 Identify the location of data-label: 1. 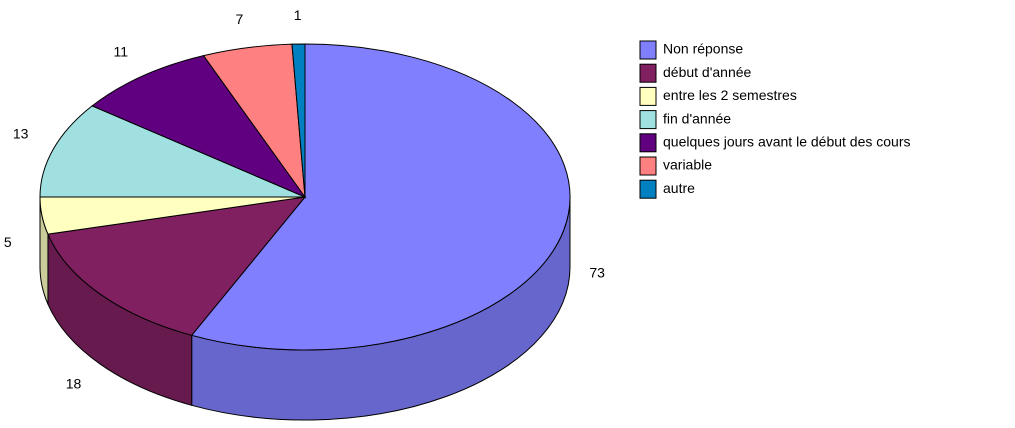
(298, 15).